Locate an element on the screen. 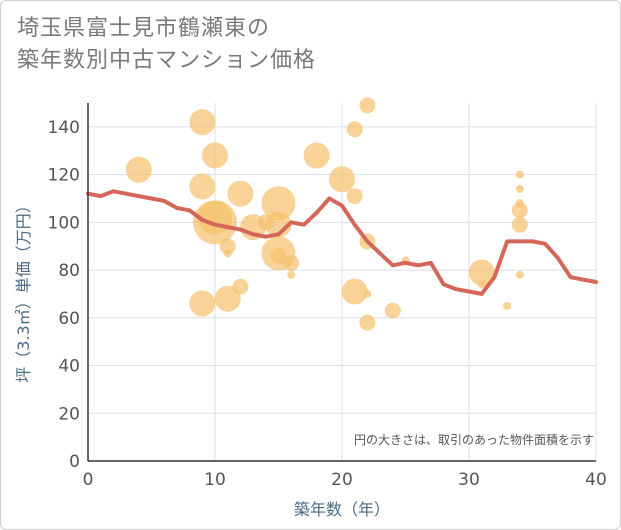  x-tick-label: 10 is located at coordinates (215, 480).